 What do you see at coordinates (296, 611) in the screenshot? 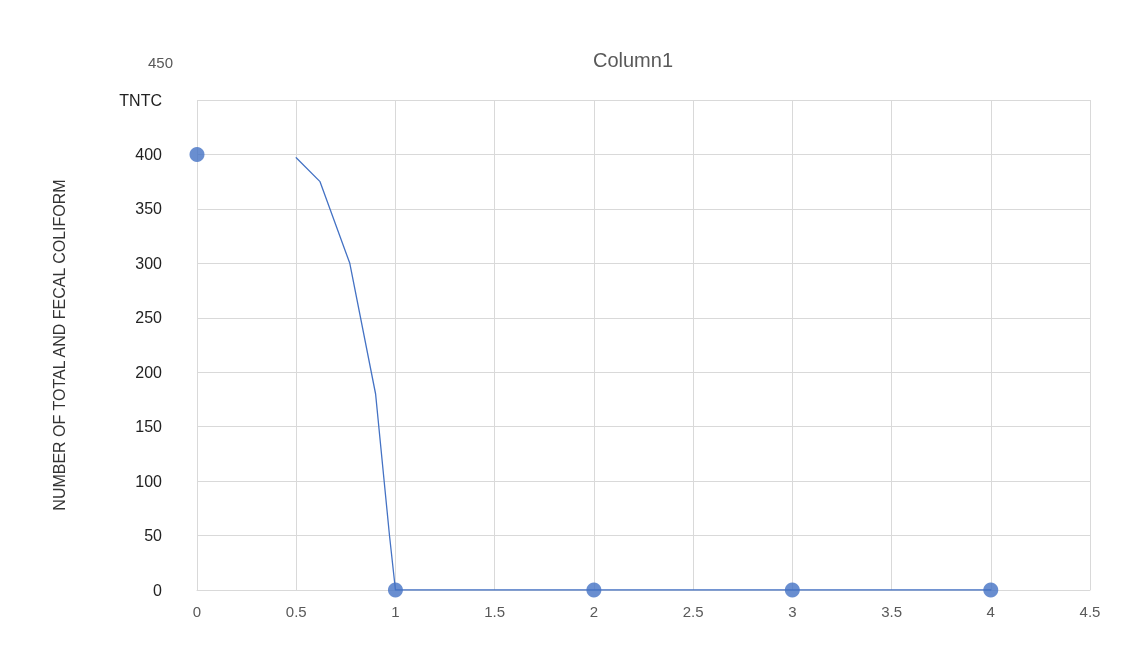
I see `x-tick-label: 0.5` at bounding box center [296, 611].